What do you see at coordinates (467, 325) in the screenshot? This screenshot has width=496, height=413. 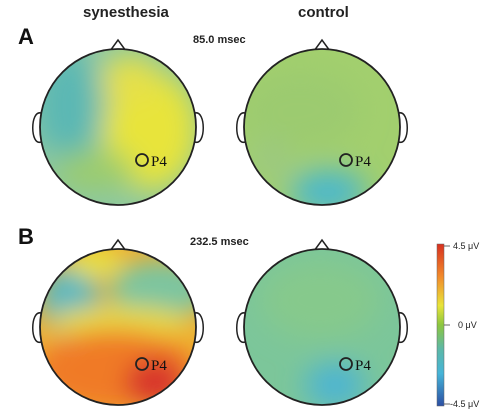 I see `colorbar-mid-label: 0 μV` at bounding box center [467, 325].